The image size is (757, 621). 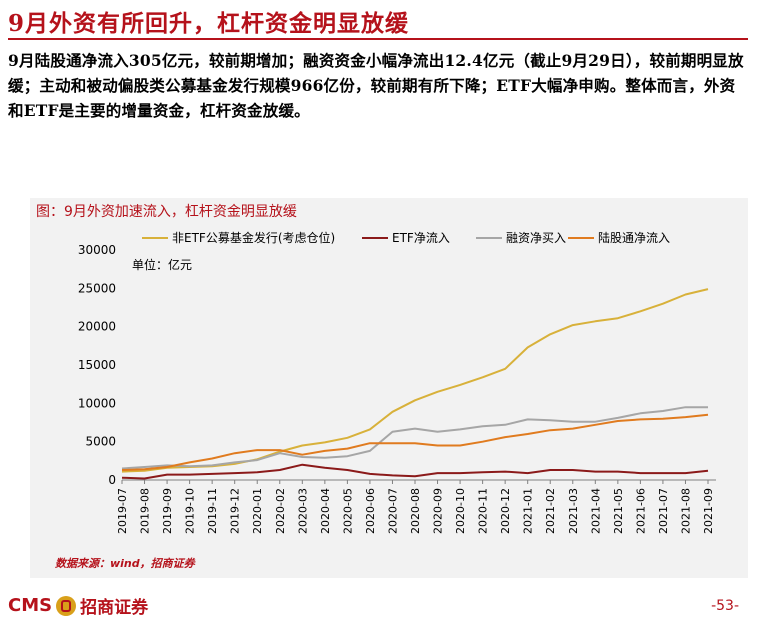 What do you see at coordinates (528, 511) in the screenshot?
I see `x-tick-label: 2021-01` at bounding box center [528, 511].